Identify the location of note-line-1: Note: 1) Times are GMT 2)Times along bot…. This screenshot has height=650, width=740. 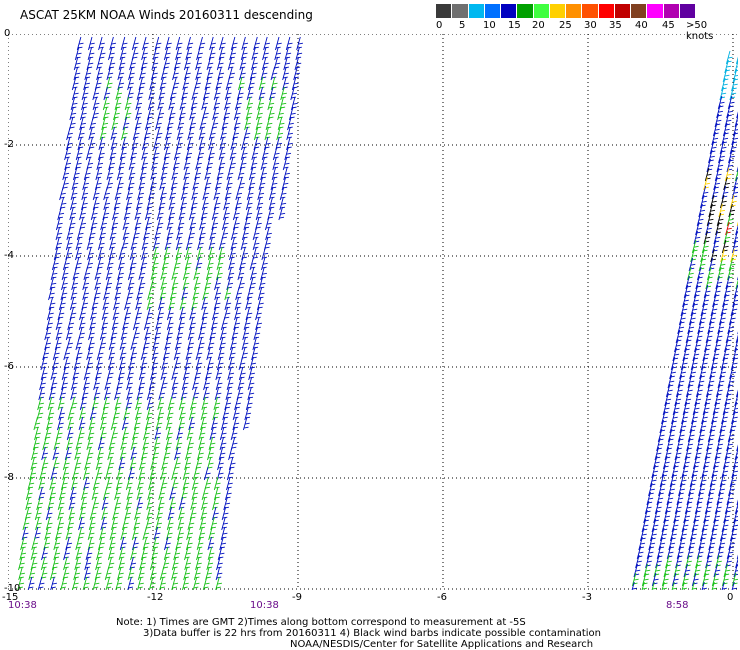
(321, 622).